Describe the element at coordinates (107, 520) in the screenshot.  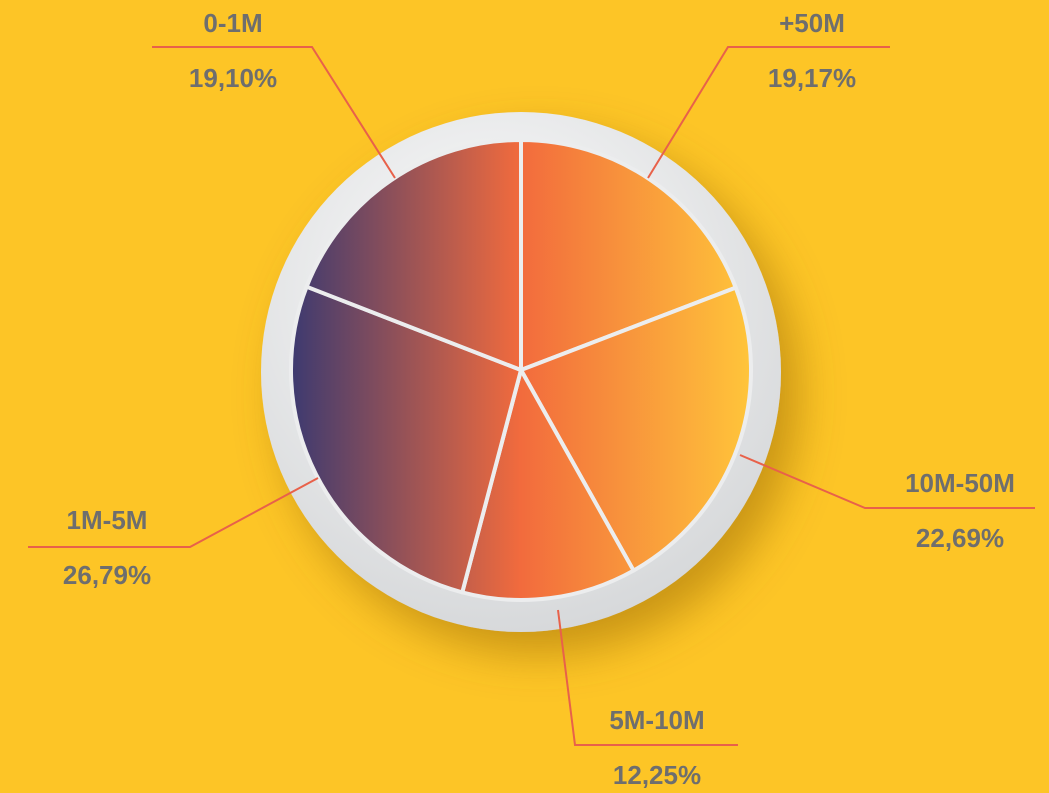
I see `slice-label: 1M-5M` at that location.